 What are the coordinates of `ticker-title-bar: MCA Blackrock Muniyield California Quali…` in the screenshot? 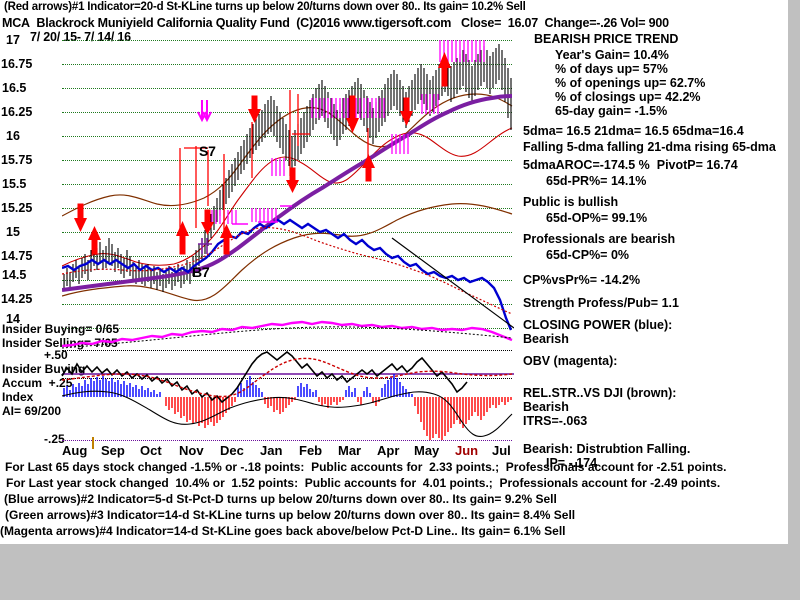 It's located at (335, 23).